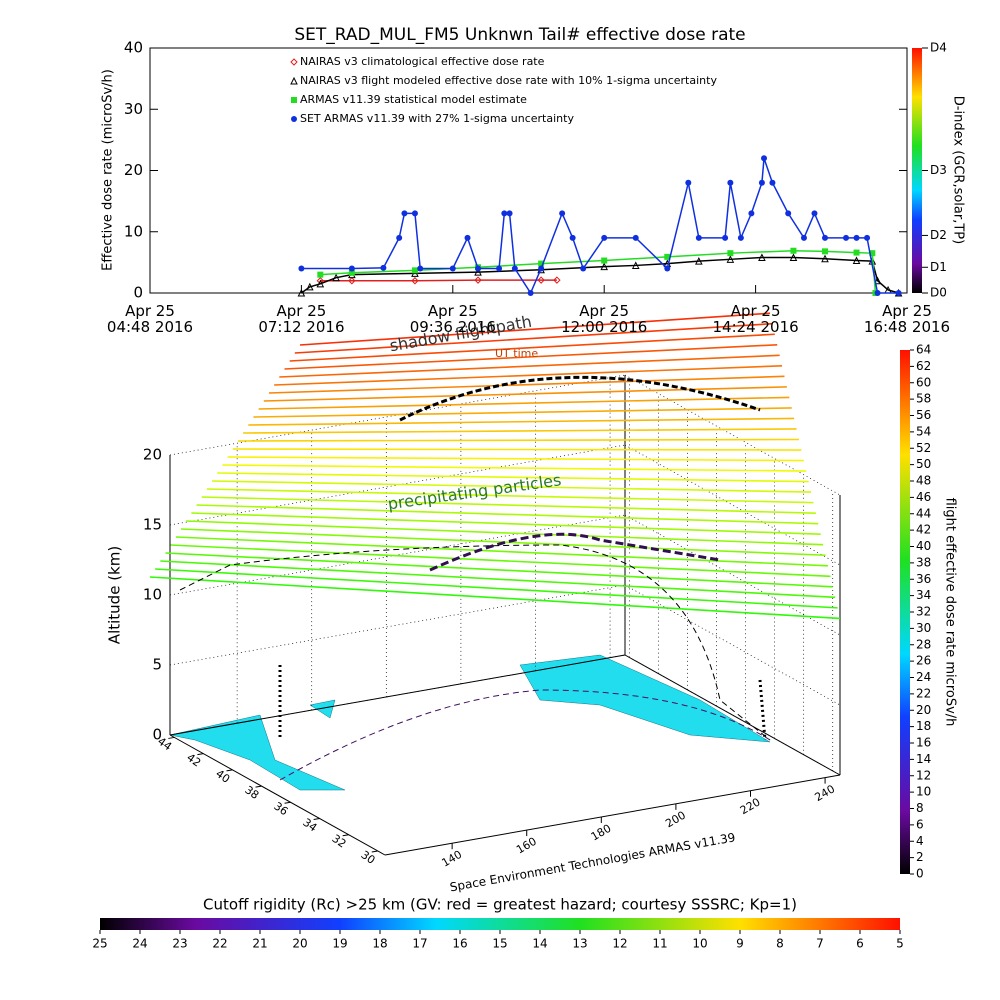 The image size is (1000, 1000). Describe the element at coordinates (150, 319) in the screenshot. I see `x-tick-label: Apr 25 04:48 2016` at that location.